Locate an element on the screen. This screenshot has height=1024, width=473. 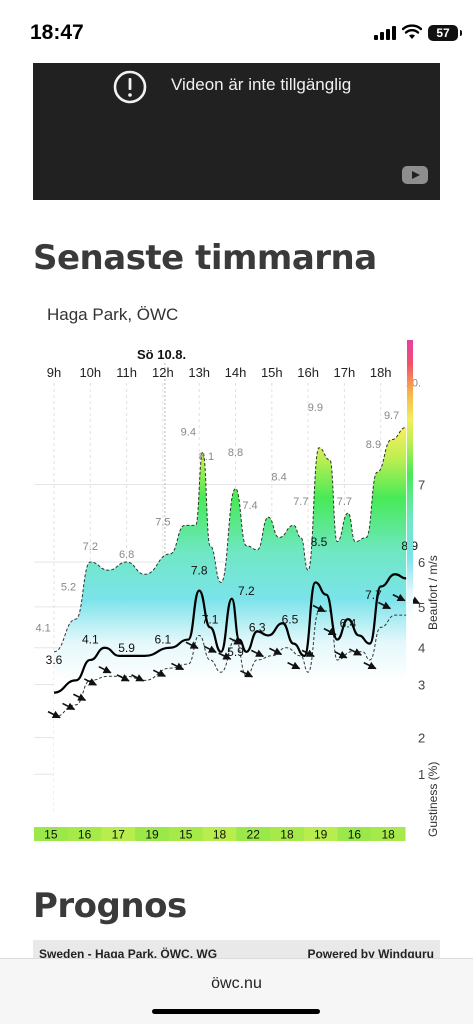
average-value-label: 7.2 is located at coordinates (246, 591).